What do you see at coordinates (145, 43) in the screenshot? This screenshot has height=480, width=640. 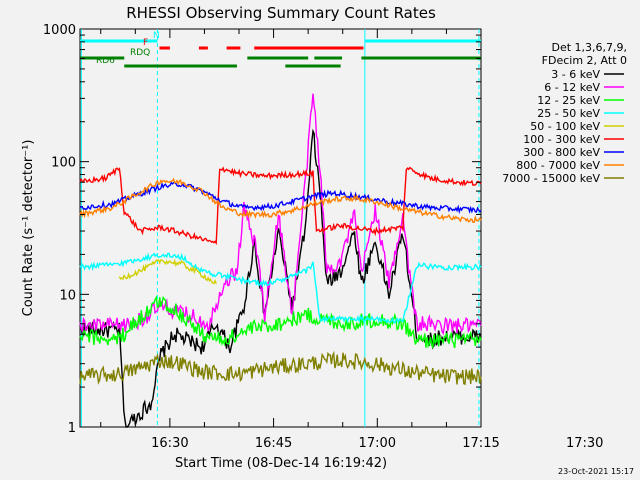 I see `flag-label-f: F` at bounding box center [145, 43].